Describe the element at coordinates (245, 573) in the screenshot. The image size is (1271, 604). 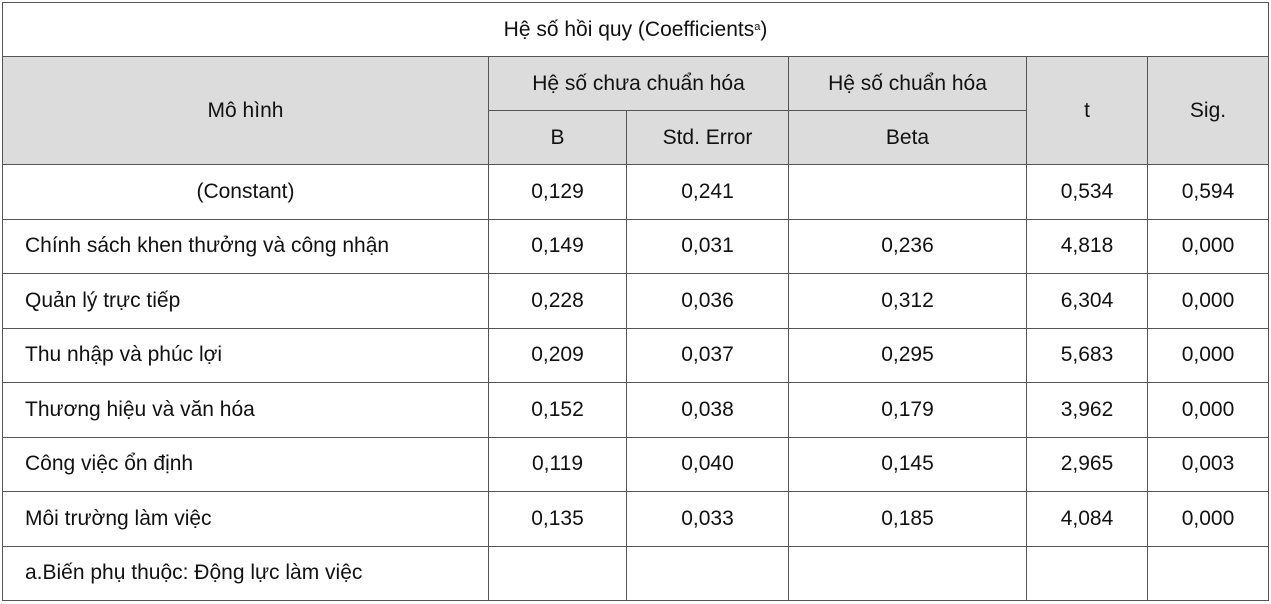
I see `footnote: a.Biến phụ thuộc: Động lực làm việc` at that location.